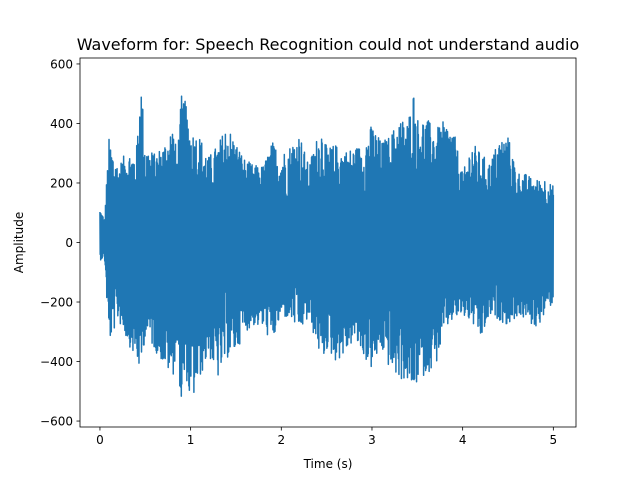 The height and width of the screenshot is (484, 640). Describe the element at coordinates (328, 464) in the screenshot. I see `x-axis-label: Time (s)` at that location.